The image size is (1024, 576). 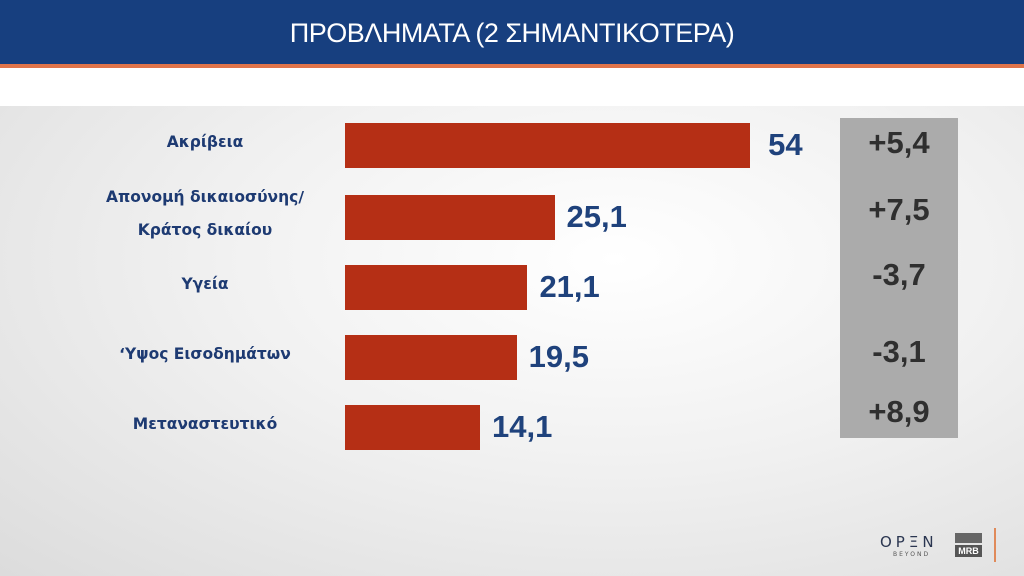 What do you see at coordinates (512, 66) in the screenshot?
I see `accent-divider` at bounding box center [512, 66].